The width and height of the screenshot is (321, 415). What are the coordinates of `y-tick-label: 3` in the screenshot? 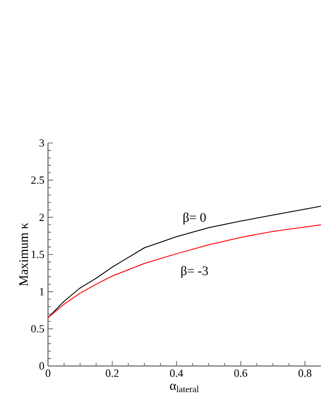 It's located at (42, 143).